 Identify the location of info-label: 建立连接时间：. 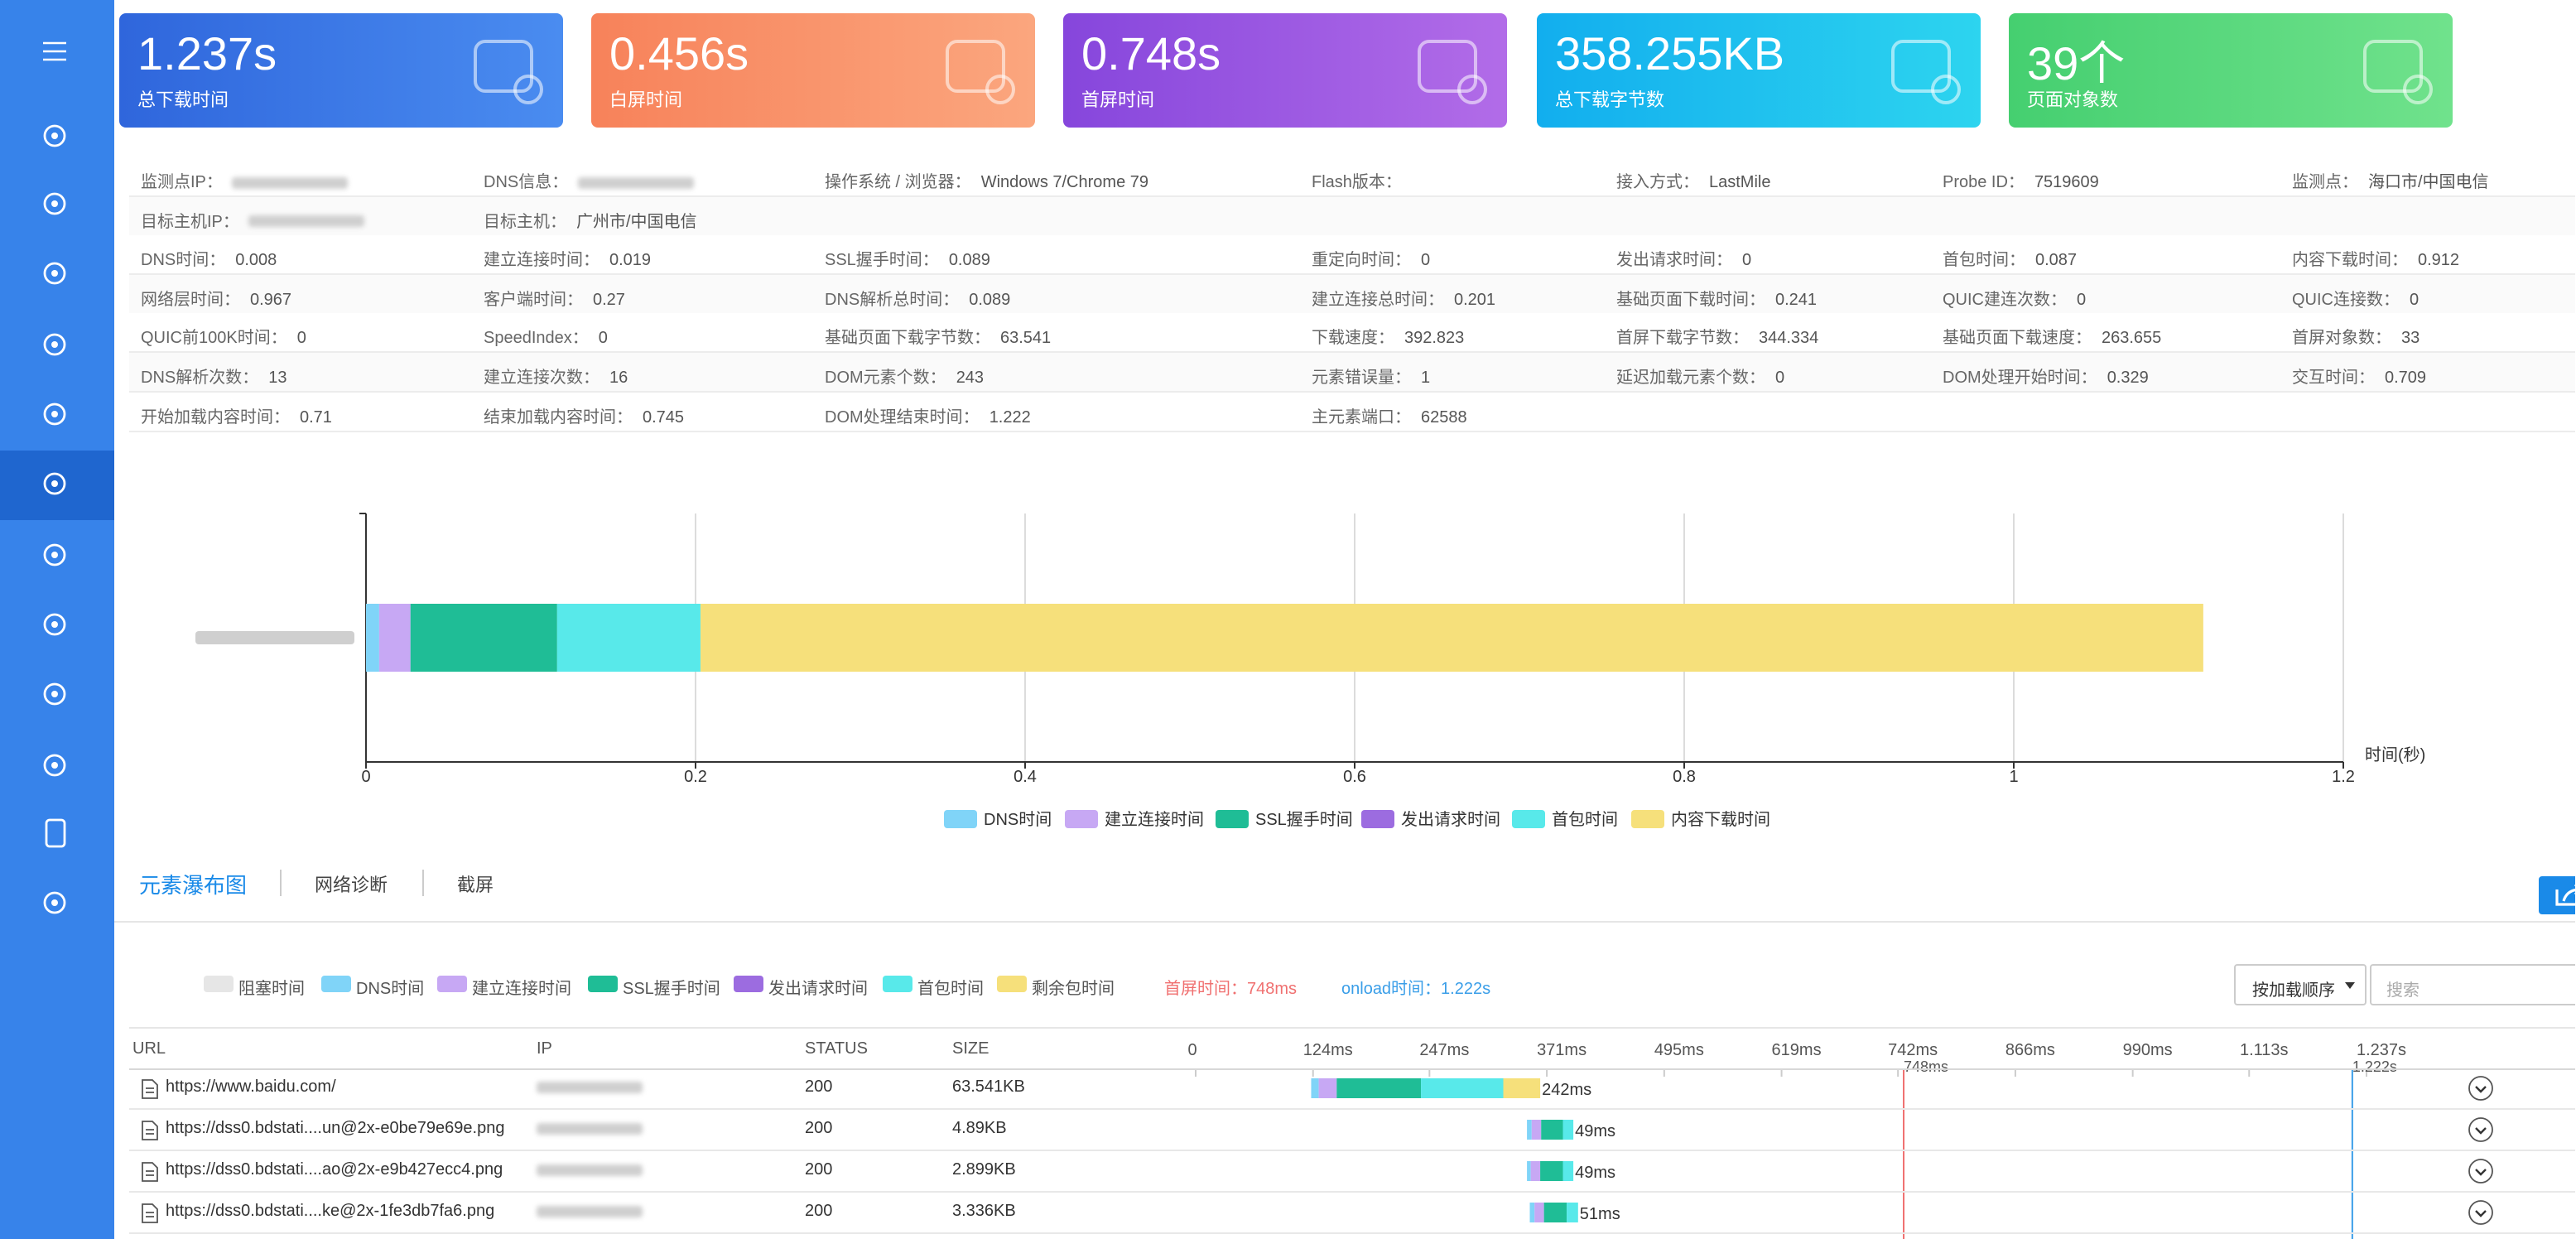
(541, 261).